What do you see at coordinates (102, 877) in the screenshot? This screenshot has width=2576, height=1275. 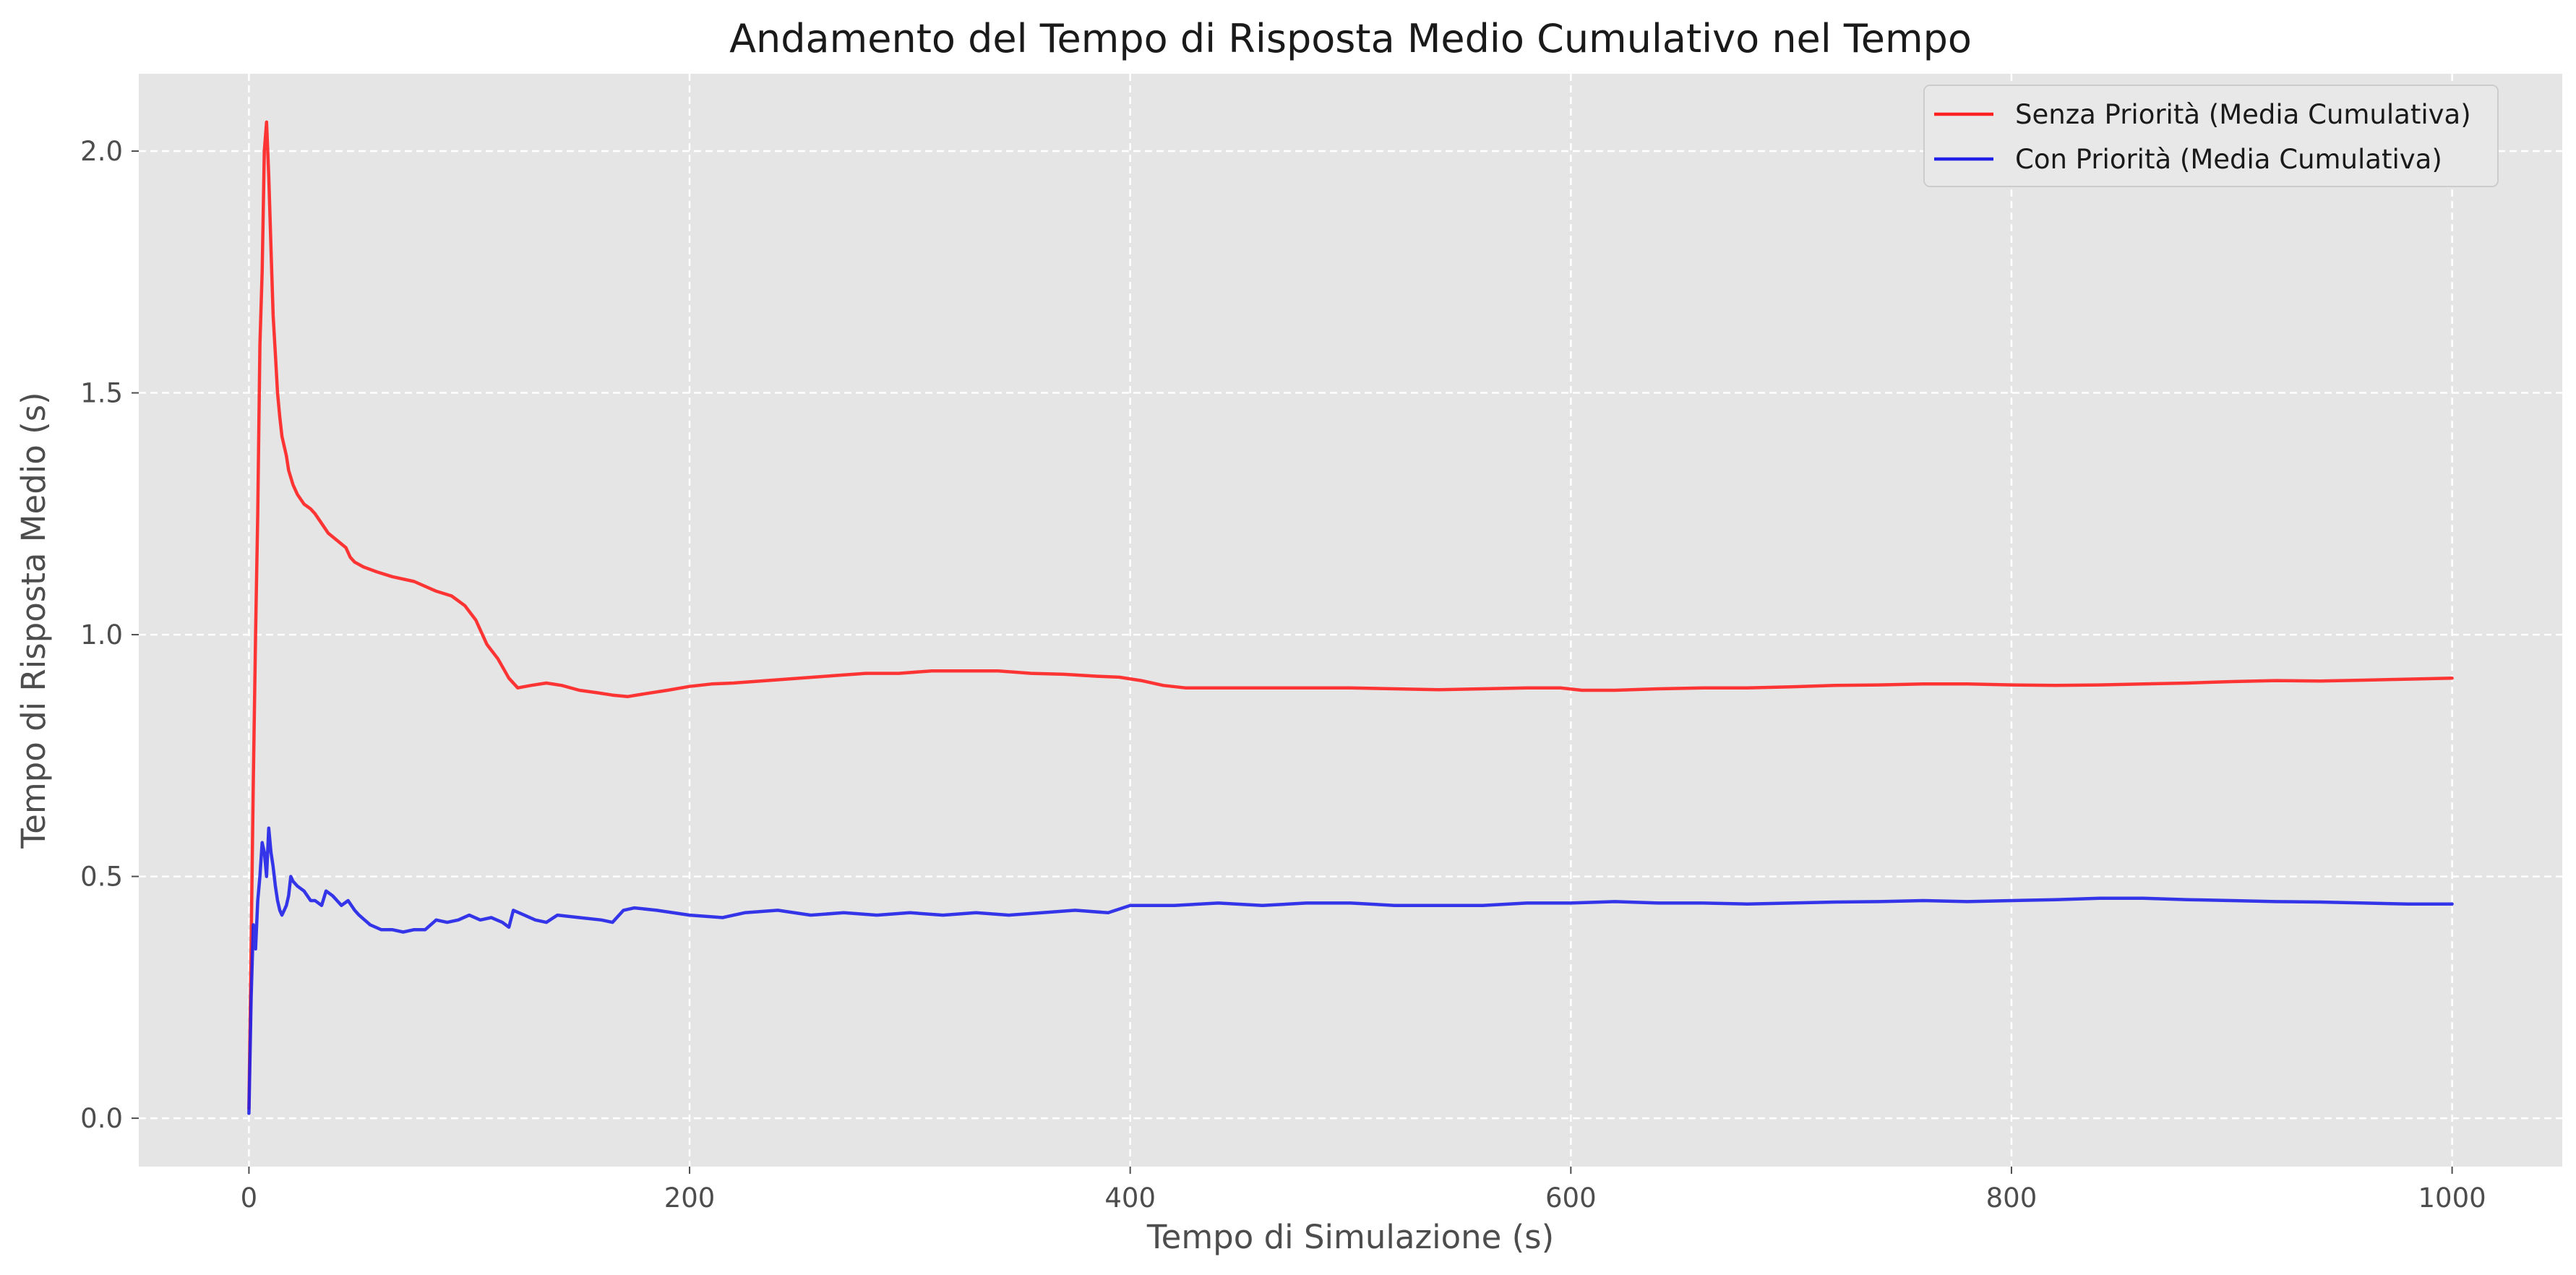 I see `y-tick-label: 0.5` at bounding box center [102, 877].